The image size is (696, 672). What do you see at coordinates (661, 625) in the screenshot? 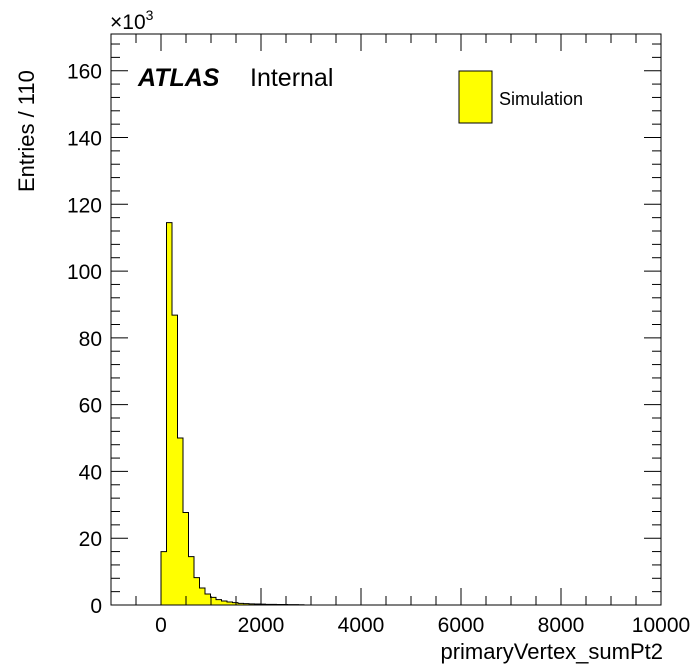
I see `x-tick-label: 10000` at bounding box center [661, 625].